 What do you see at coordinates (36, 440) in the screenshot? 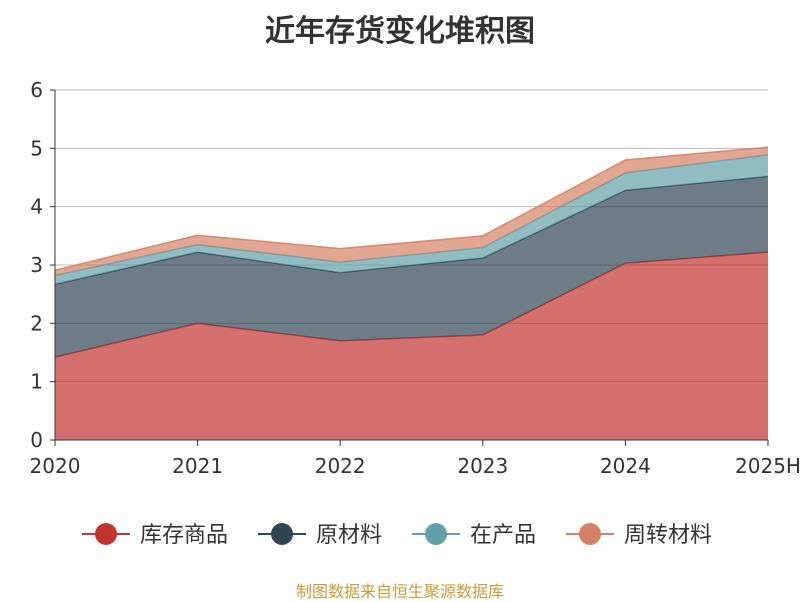
I see `y-tick-label: 0` at bounding box center [36, 440].